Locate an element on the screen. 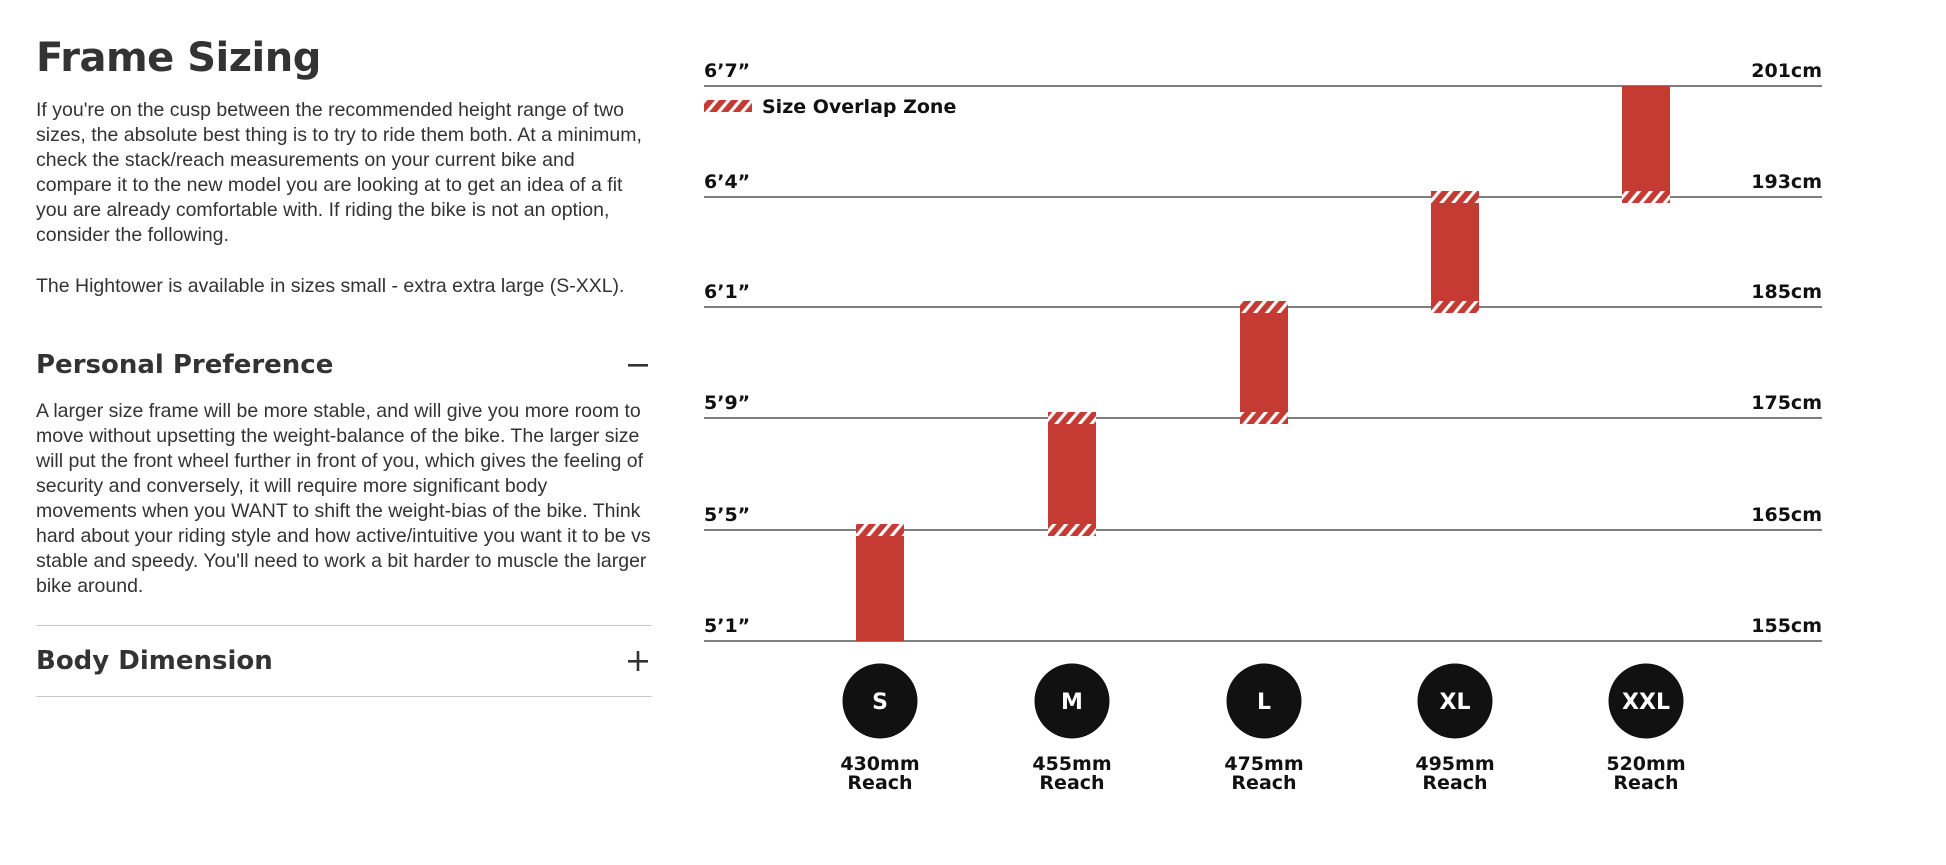 The image size is (1946, 865). reach-value: 475mm is located at coordinates (1263, 764).